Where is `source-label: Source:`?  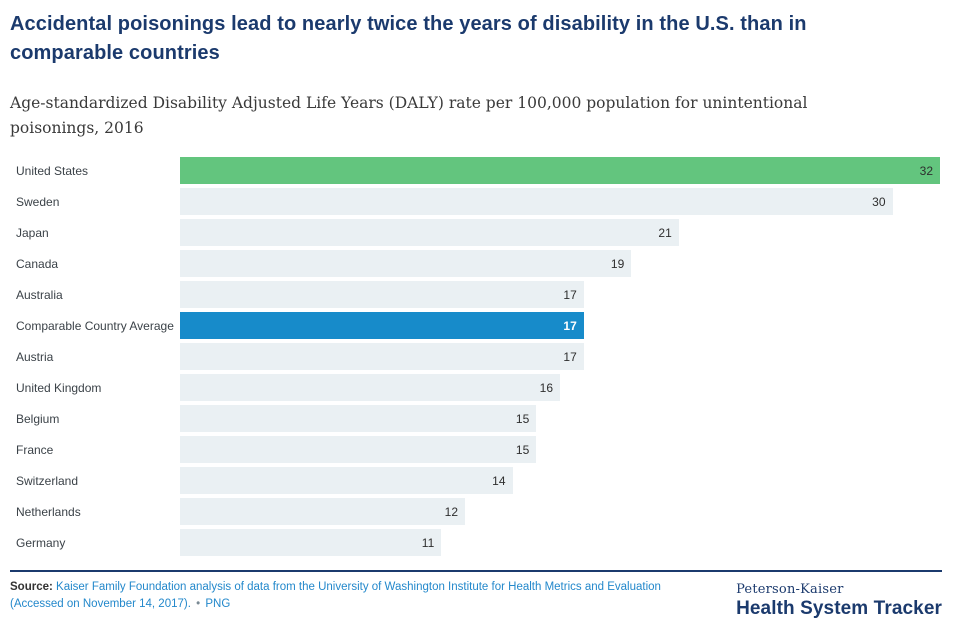 source-label: Source: is located at coordinates (31, 587).